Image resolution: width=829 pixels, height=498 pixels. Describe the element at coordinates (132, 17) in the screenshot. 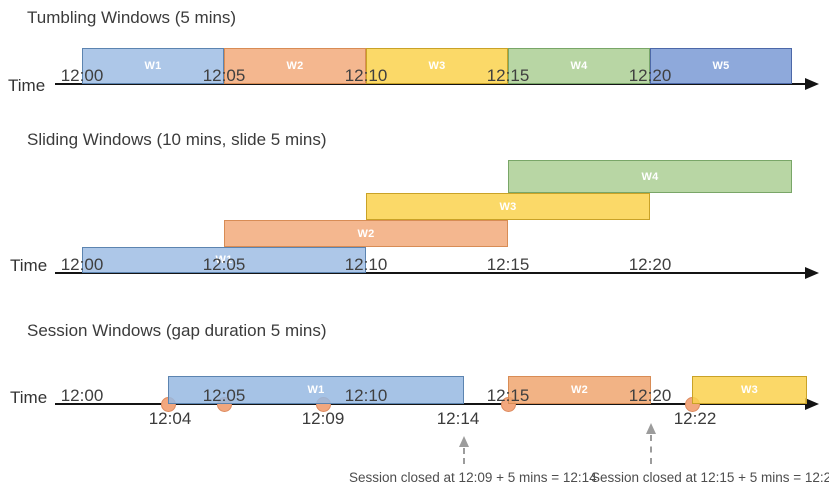

I see `tumbling-section-title: Tumbling Windows (5 mins)` at that location.